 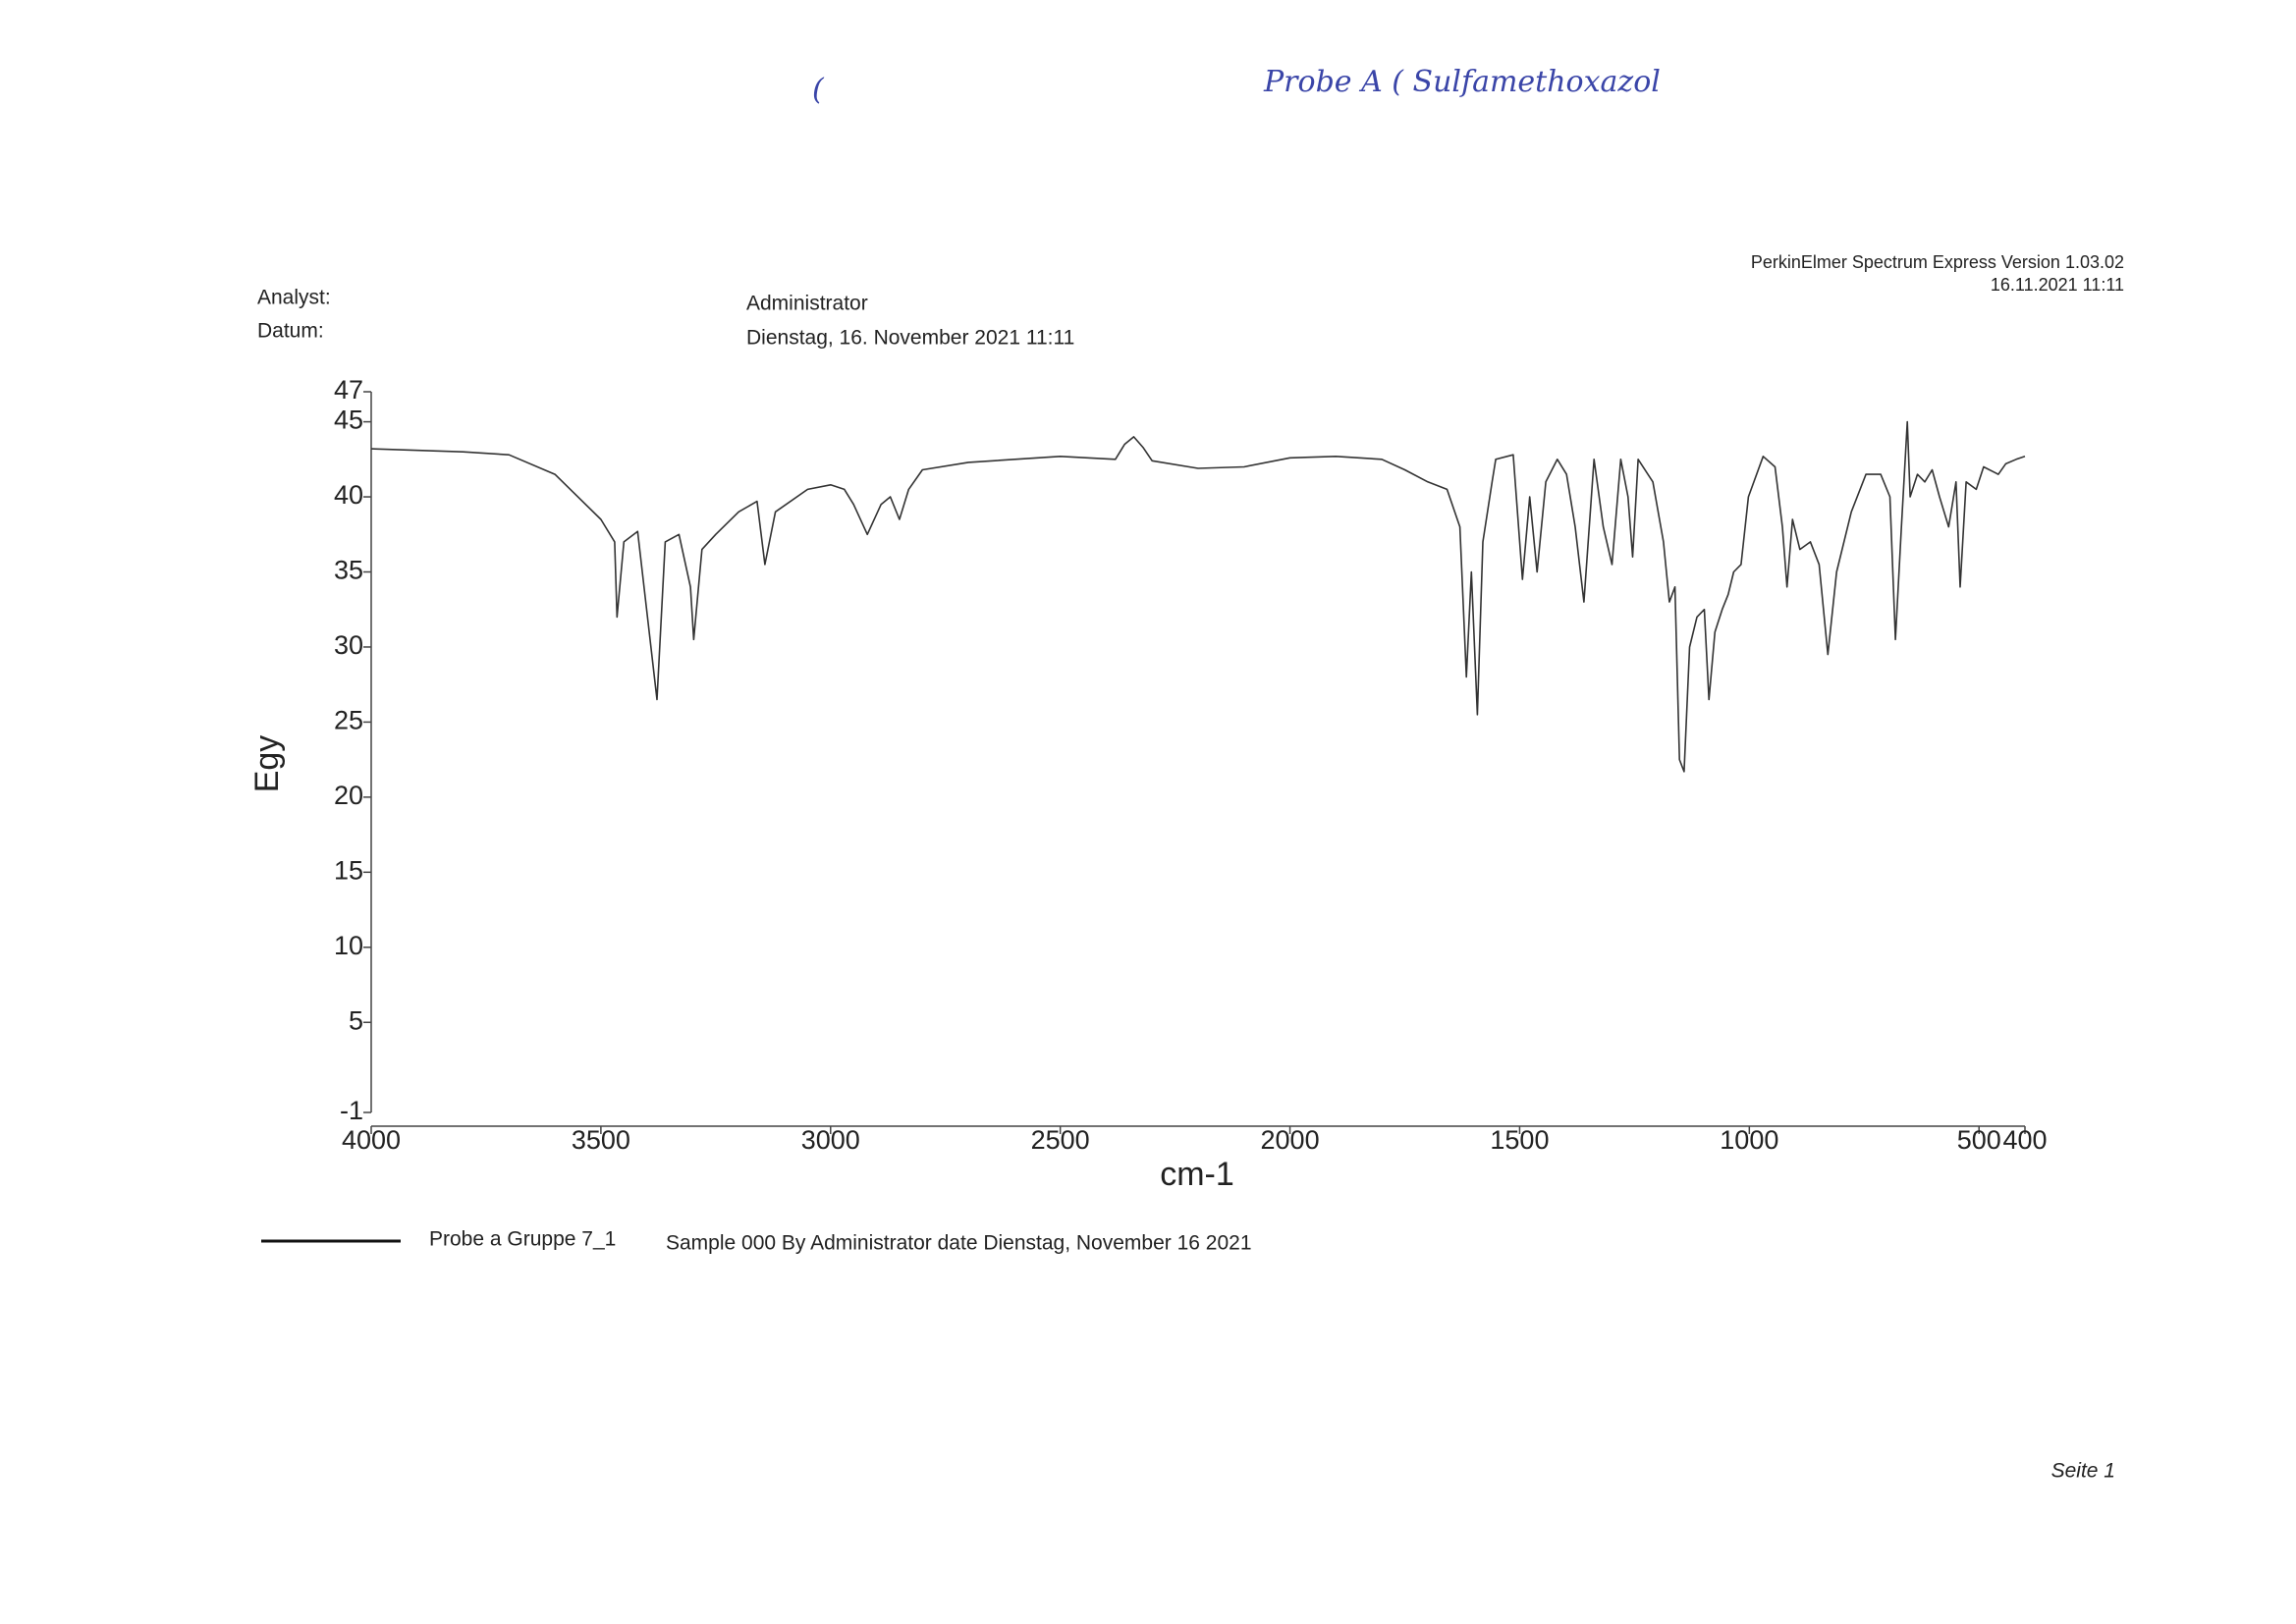 I want to click on y-axis-label: Egy, so click(x=267, y=764).